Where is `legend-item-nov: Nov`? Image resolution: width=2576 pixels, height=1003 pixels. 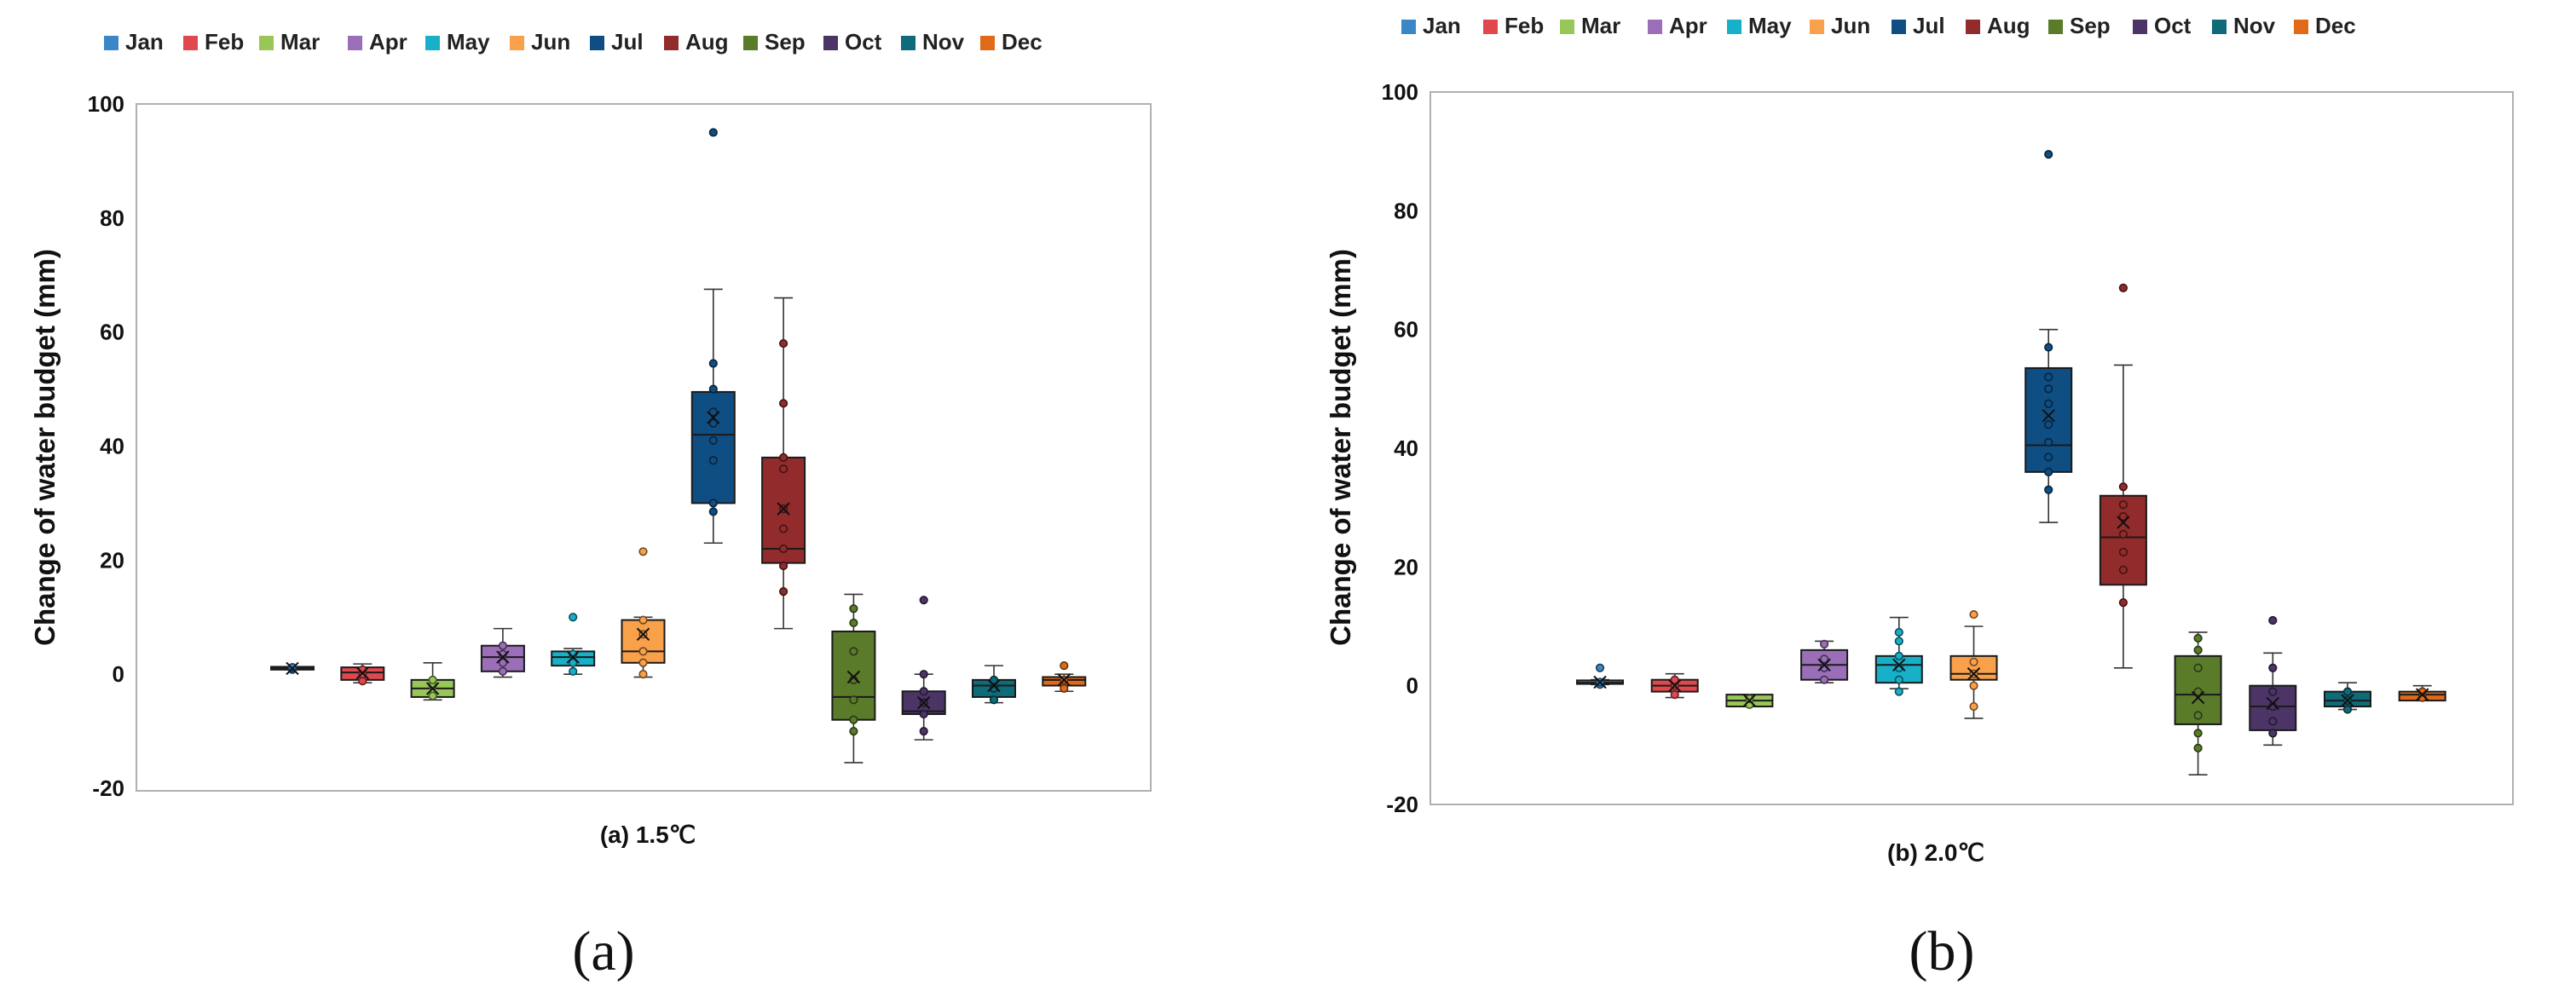 legend-item-nov: Nov is located at coordinates (2244, 25).